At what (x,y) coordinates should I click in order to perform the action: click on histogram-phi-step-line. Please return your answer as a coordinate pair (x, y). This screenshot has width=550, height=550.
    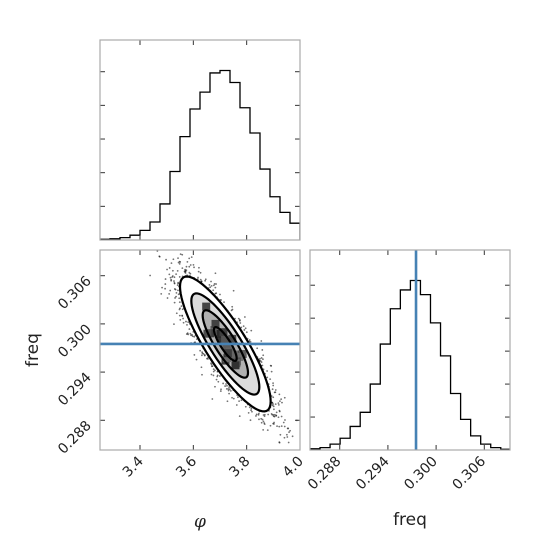
    Looking at the image, I should click on (200, 154).